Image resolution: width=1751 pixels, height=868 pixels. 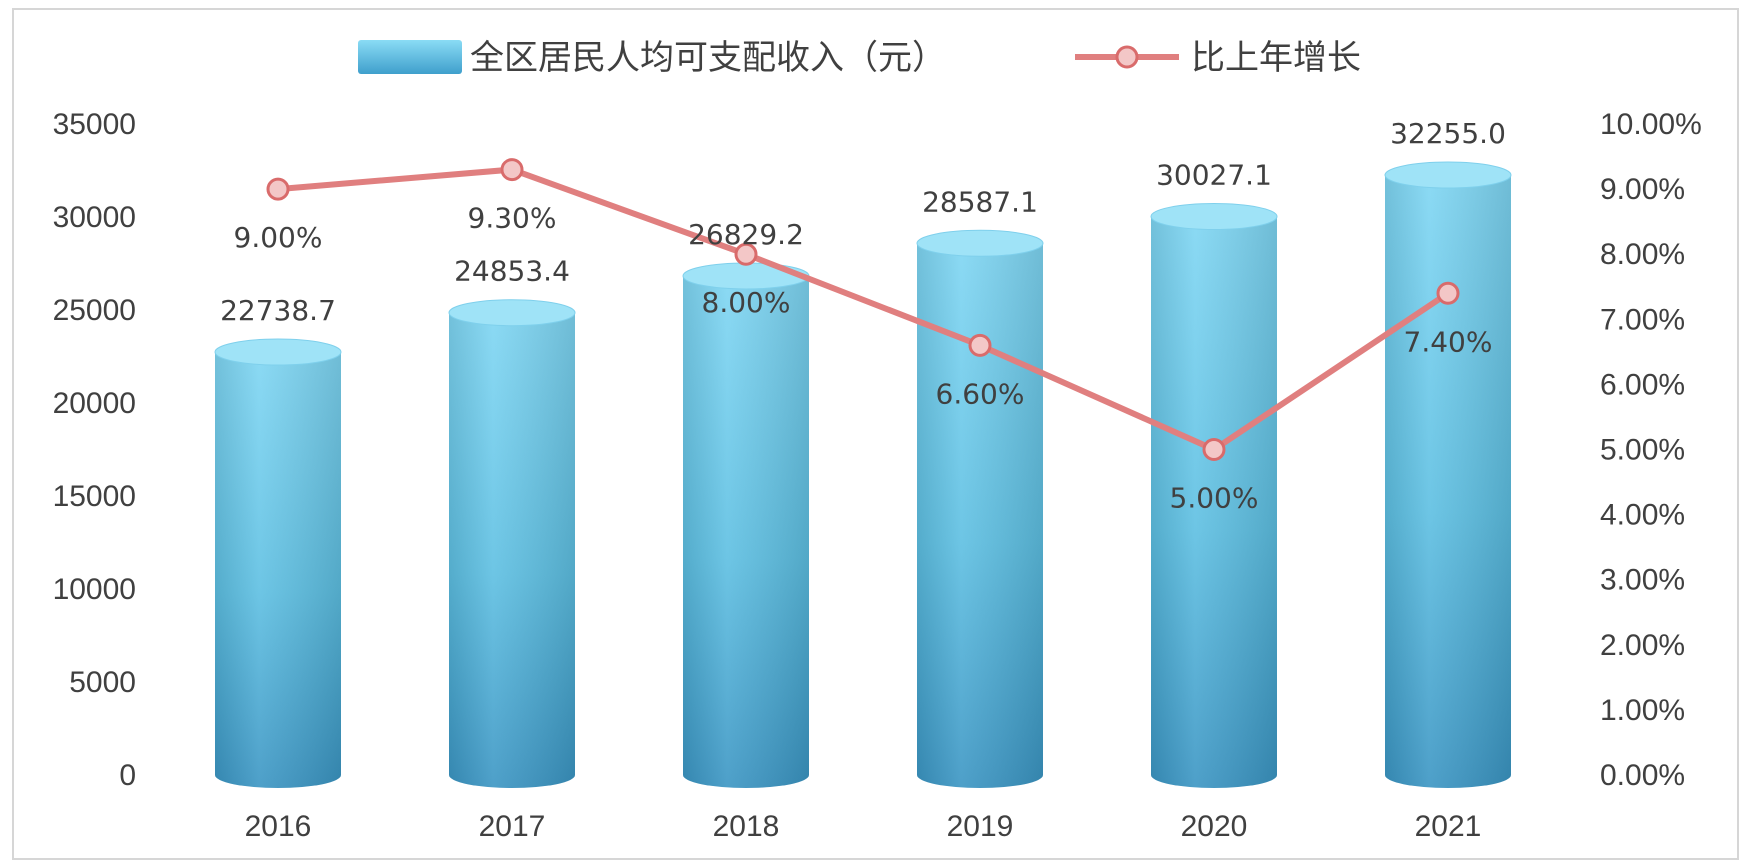 I want to click on growth-value-label: 8.00%, so click(x=746, y=302).